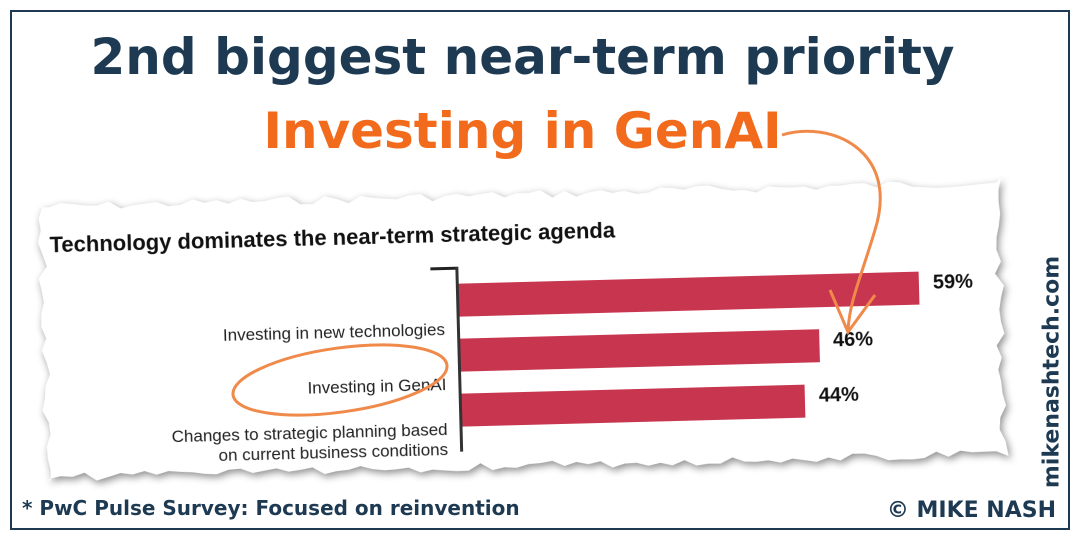 The width and height of the screenshot is (1080, 540). Describe the element at coordinates (831, 230) in the screenshot. I see `arrow` at that location.